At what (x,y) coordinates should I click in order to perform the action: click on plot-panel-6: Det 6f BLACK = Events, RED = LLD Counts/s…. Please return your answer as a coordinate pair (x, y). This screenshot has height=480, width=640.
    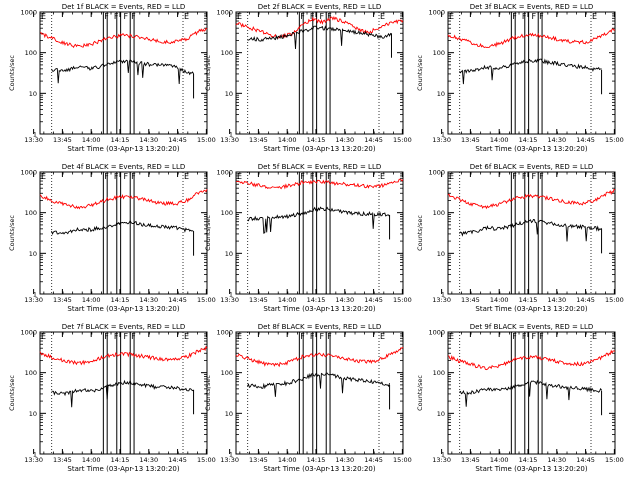
    Looking at the image, I should click on (520, 238).